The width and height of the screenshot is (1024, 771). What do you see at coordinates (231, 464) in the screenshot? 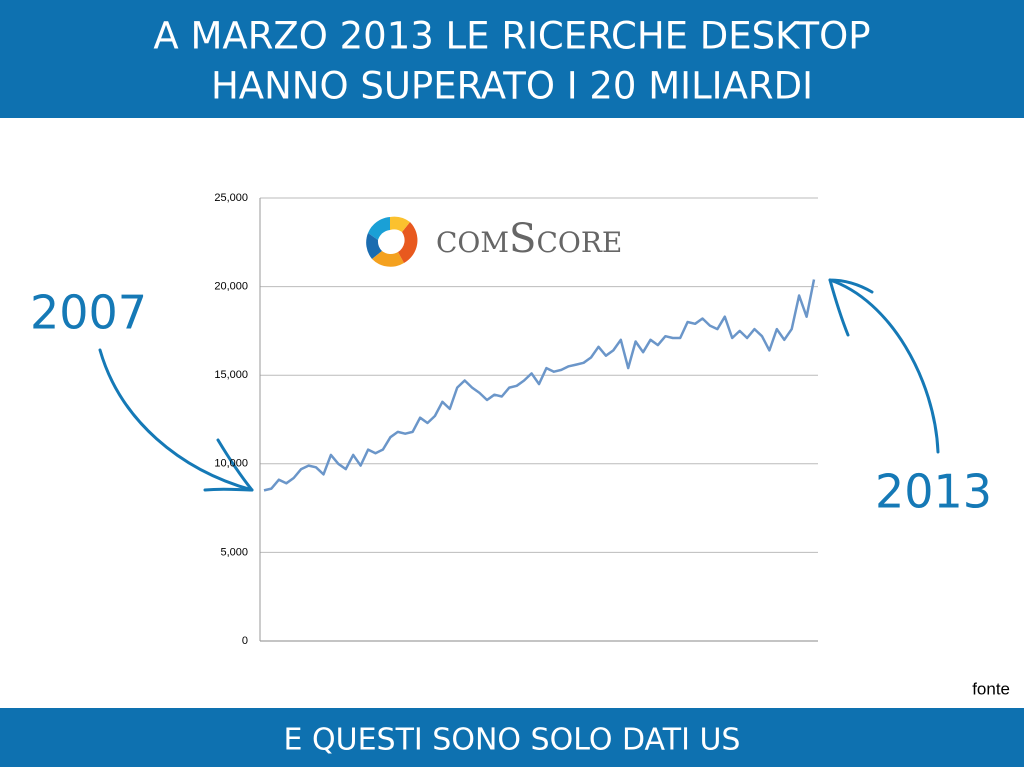
I see `y-tick-label: 10,000` at bounding box center [231, 464].